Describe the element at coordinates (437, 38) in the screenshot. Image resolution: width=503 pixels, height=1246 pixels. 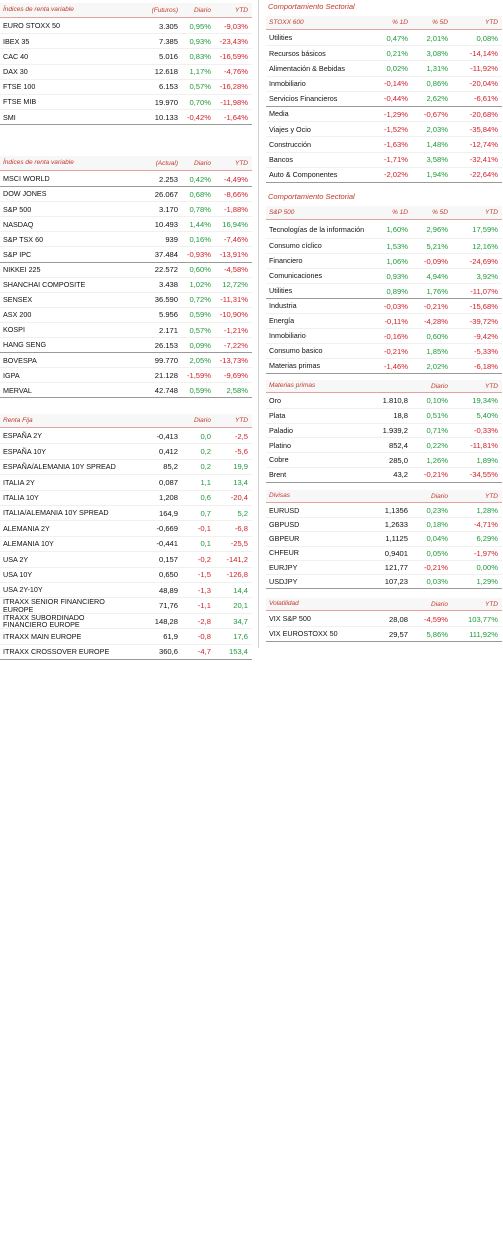
I see `value-cell: 2,01%` at that location.